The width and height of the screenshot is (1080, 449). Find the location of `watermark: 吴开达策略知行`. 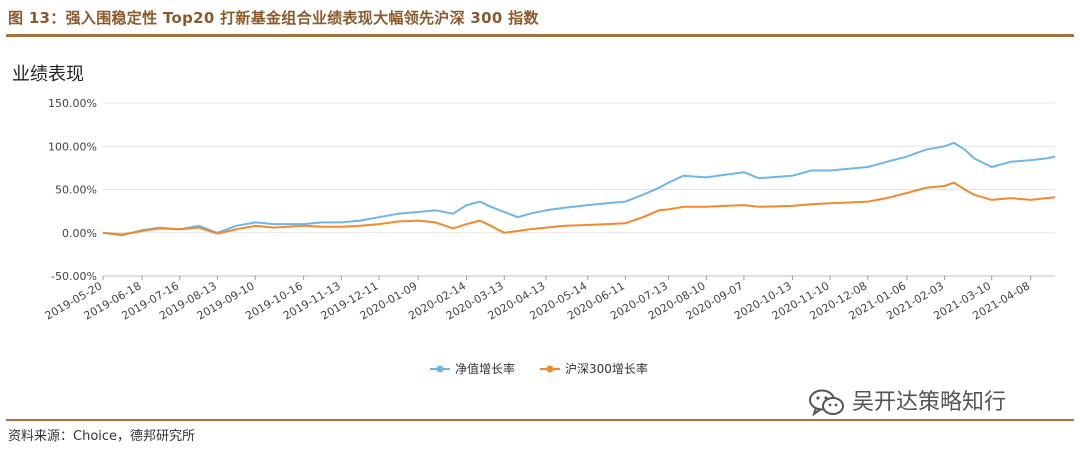

watermark: 吴开达策略知行 is located at coordinates (907, 403).